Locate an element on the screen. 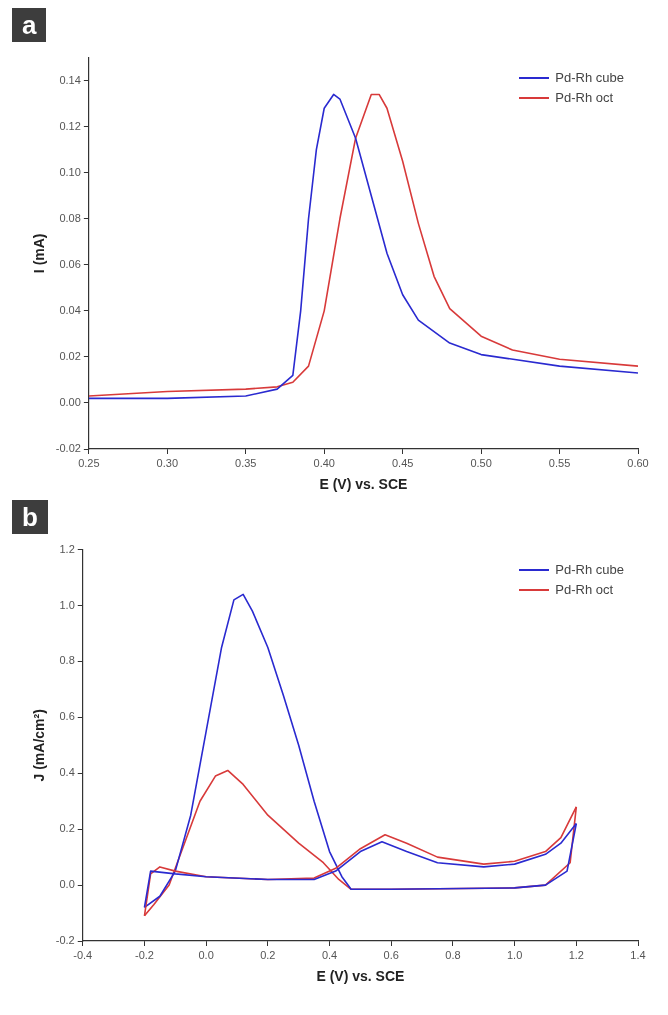  x-tick-label: -0.4 is located at coordinates (83, 954).